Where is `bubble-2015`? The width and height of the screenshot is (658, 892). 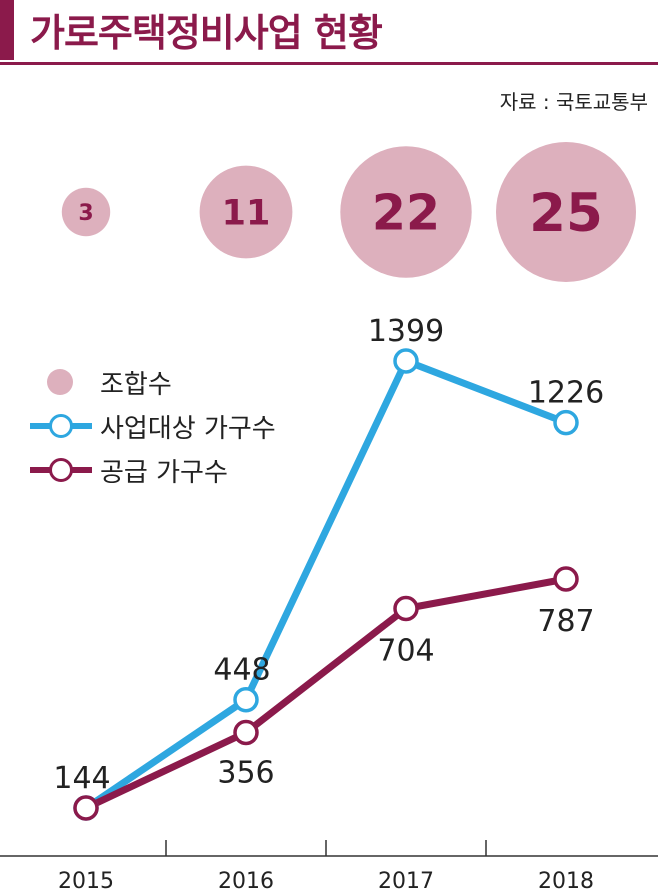
bubble-2015 is located at coordinates (86, 212).